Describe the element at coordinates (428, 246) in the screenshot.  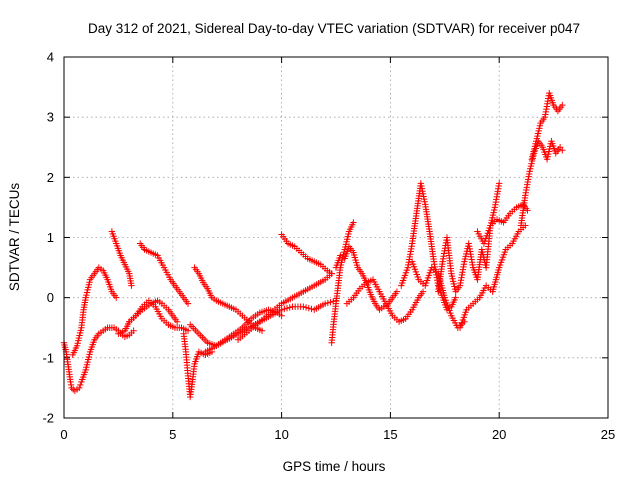
I see `series-track-p` at that location.